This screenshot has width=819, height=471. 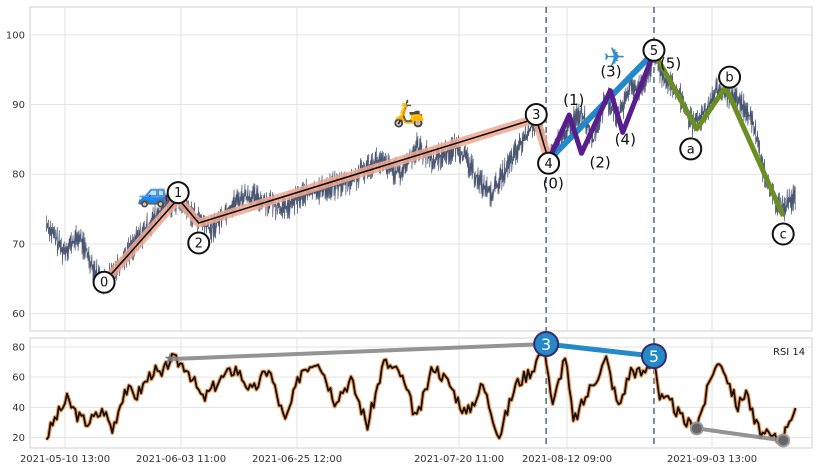 I want to click on scooter-icon: 🛵, so click(x=408, y=114).